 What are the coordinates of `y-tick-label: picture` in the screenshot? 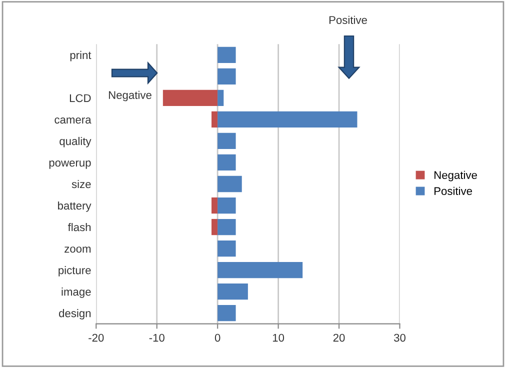 It's located at (74, 271).